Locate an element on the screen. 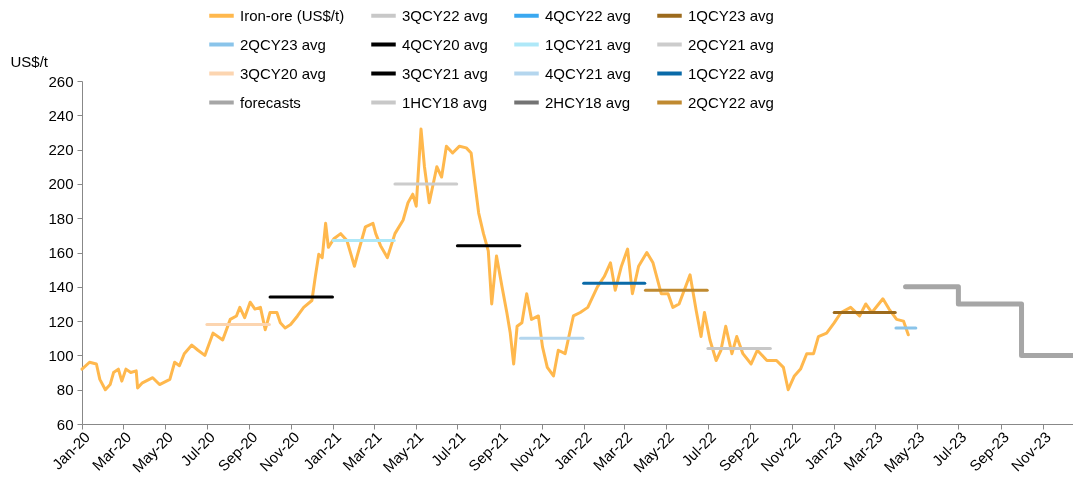 Image resolution: width=1073 pixels, height=493 pixels. y-tick-label: 220 is located at coordinates (61, 150).